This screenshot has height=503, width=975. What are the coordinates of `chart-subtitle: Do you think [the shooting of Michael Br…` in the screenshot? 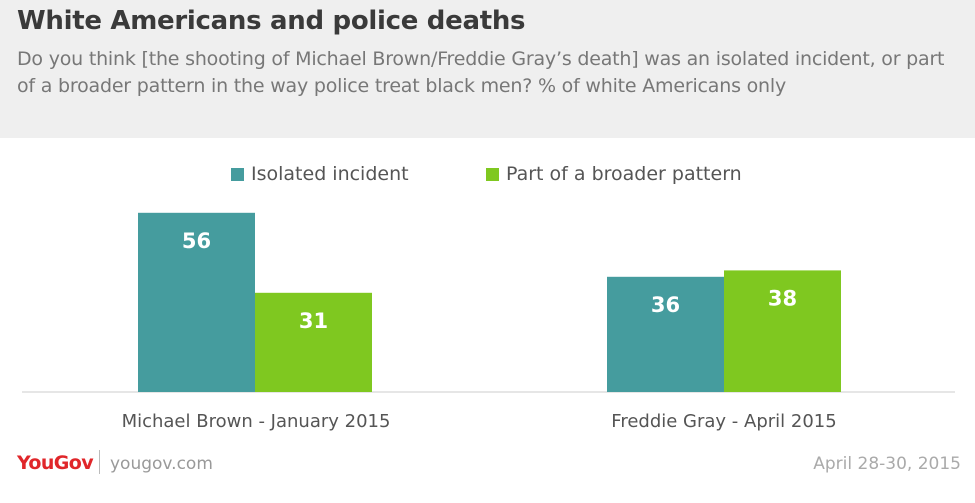 It's located at (481, 72).